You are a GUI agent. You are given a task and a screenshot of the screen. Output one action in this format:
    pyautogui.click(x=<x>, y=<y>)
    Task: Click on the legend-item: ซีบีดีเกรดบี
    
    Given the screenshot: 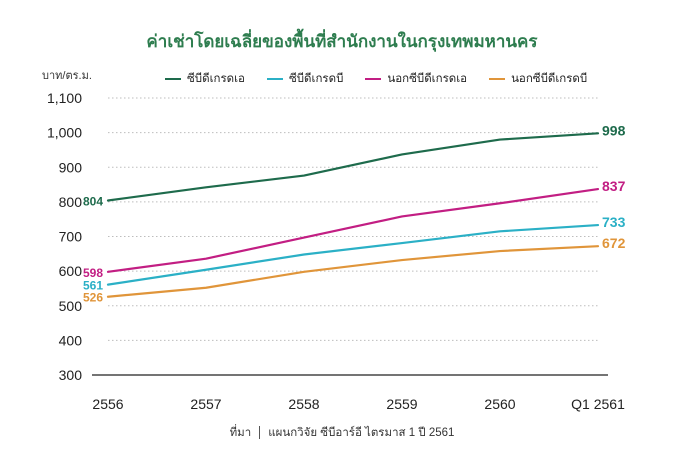 What is the action you would take?
    pyautogui.click(x=305, y=79)
    